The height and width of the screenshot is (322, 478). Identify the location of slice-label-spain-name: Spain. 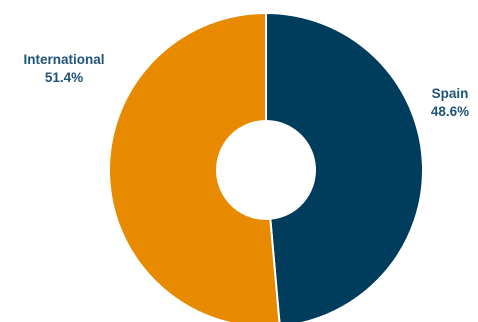
(450, 93).